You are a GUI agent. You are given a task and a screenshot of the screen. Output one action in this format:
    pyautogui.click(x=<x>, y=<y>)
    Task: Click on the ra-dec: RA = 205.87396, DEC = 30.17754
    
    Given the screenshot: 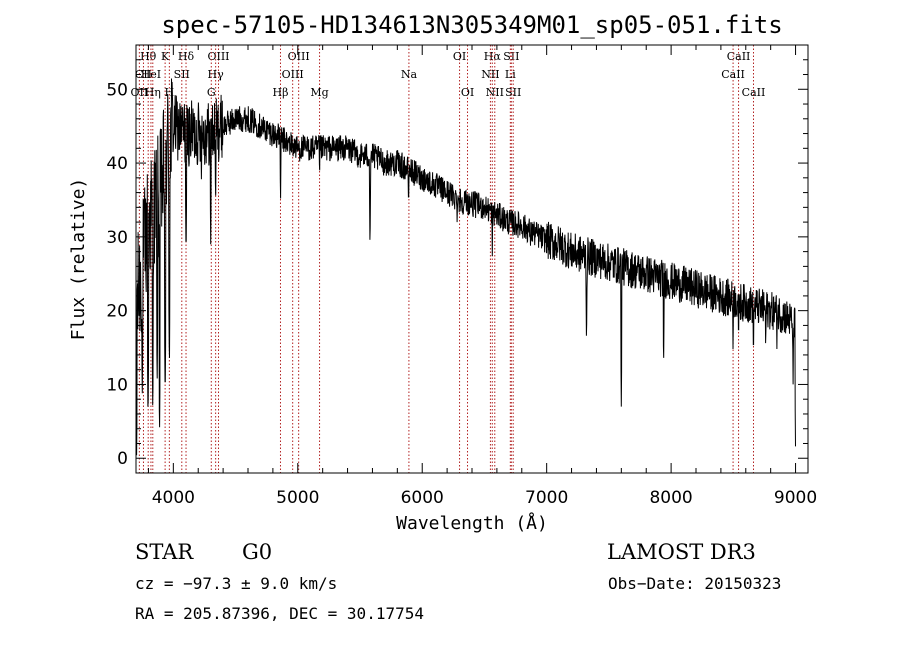 What is the action you would take?
    pyautogui.click(x=279, y=613)
    